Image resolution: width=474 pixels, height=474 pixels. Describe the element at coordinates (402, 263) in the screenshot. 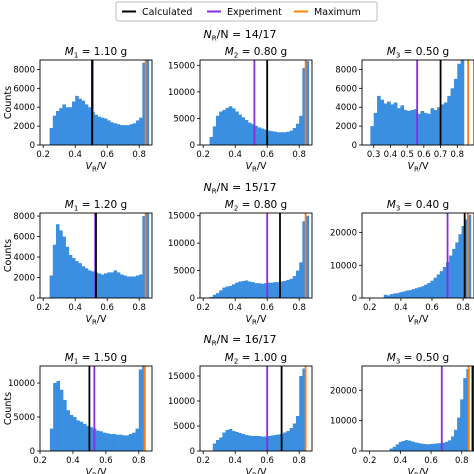

I see `panel-6: 0.2 0.4 0.6 0.8 0 10000 20000 M3​ = 0.40 g VR​/V` at that location.